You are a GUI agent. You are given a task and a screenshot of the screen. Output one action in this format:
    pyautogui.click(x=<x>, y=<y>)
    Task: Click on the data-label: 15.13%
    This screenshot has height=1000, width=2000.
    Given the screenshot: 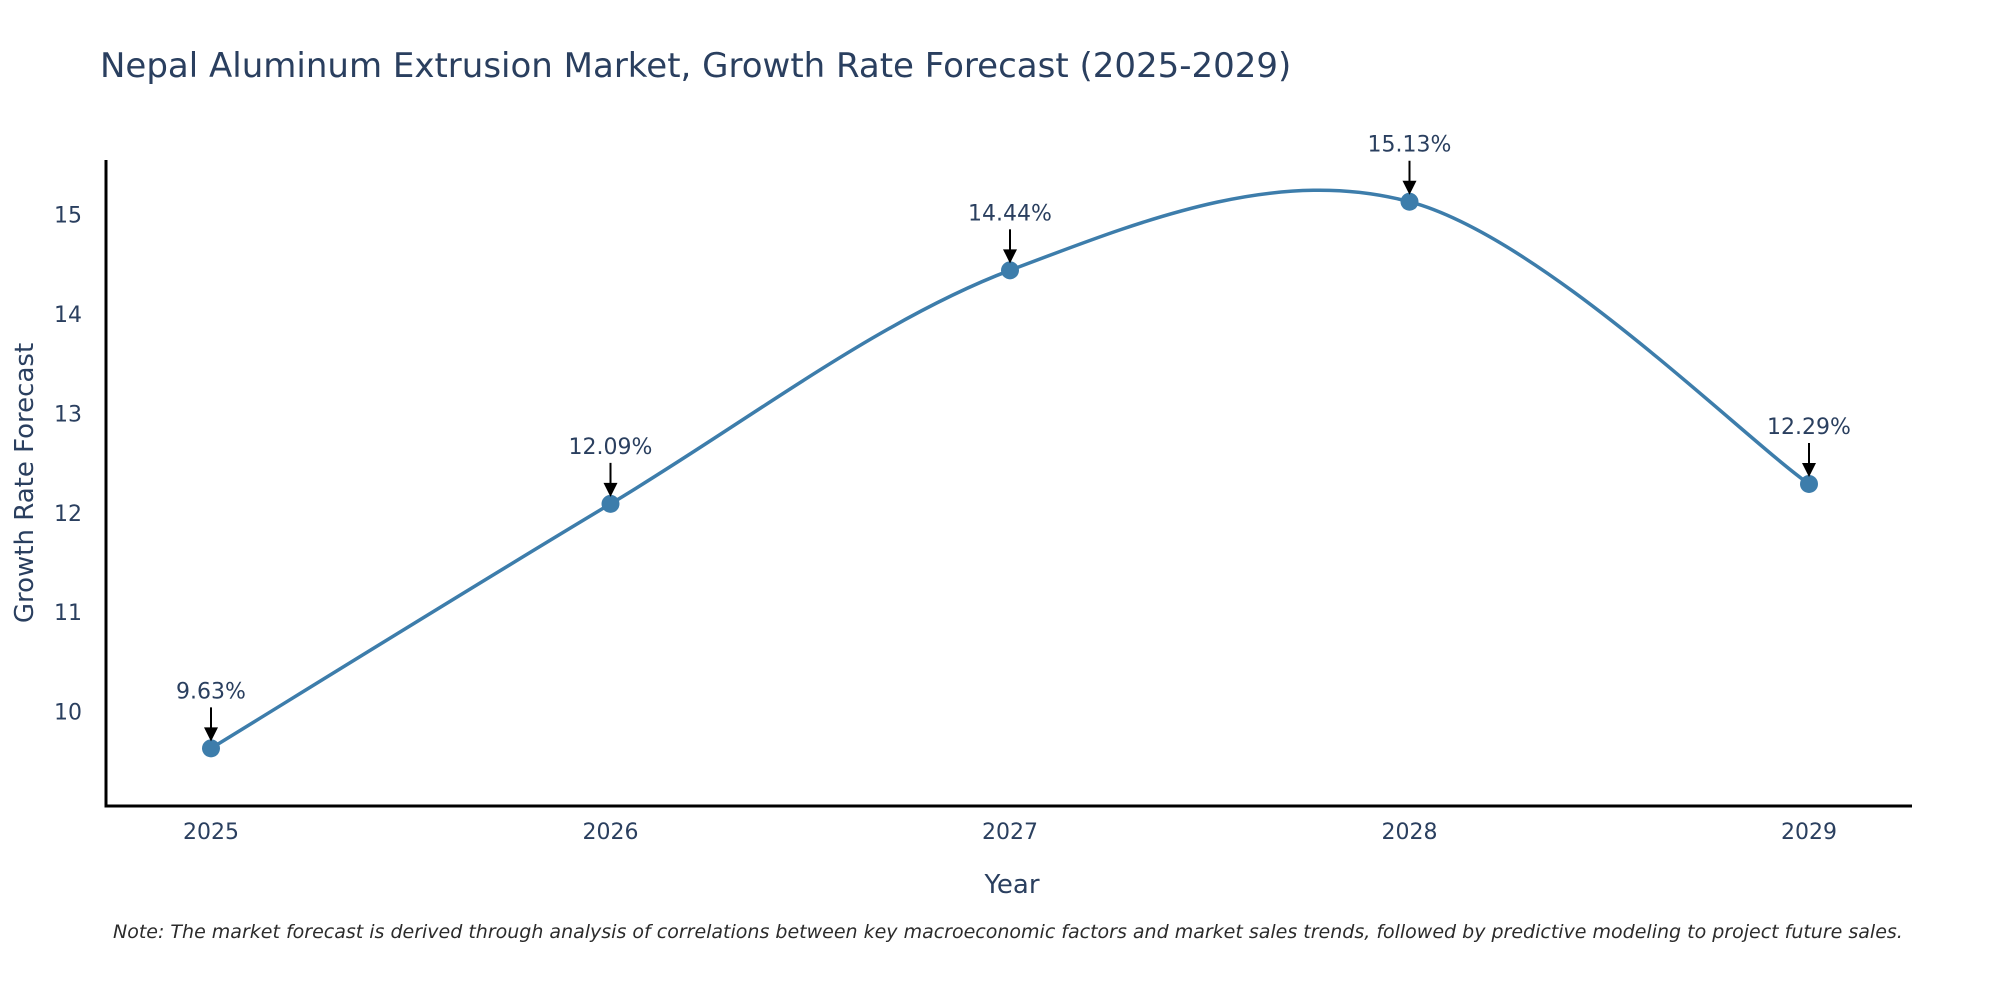 What is the action you would take?
    pyautogui.click(x=1410, y=145)
    